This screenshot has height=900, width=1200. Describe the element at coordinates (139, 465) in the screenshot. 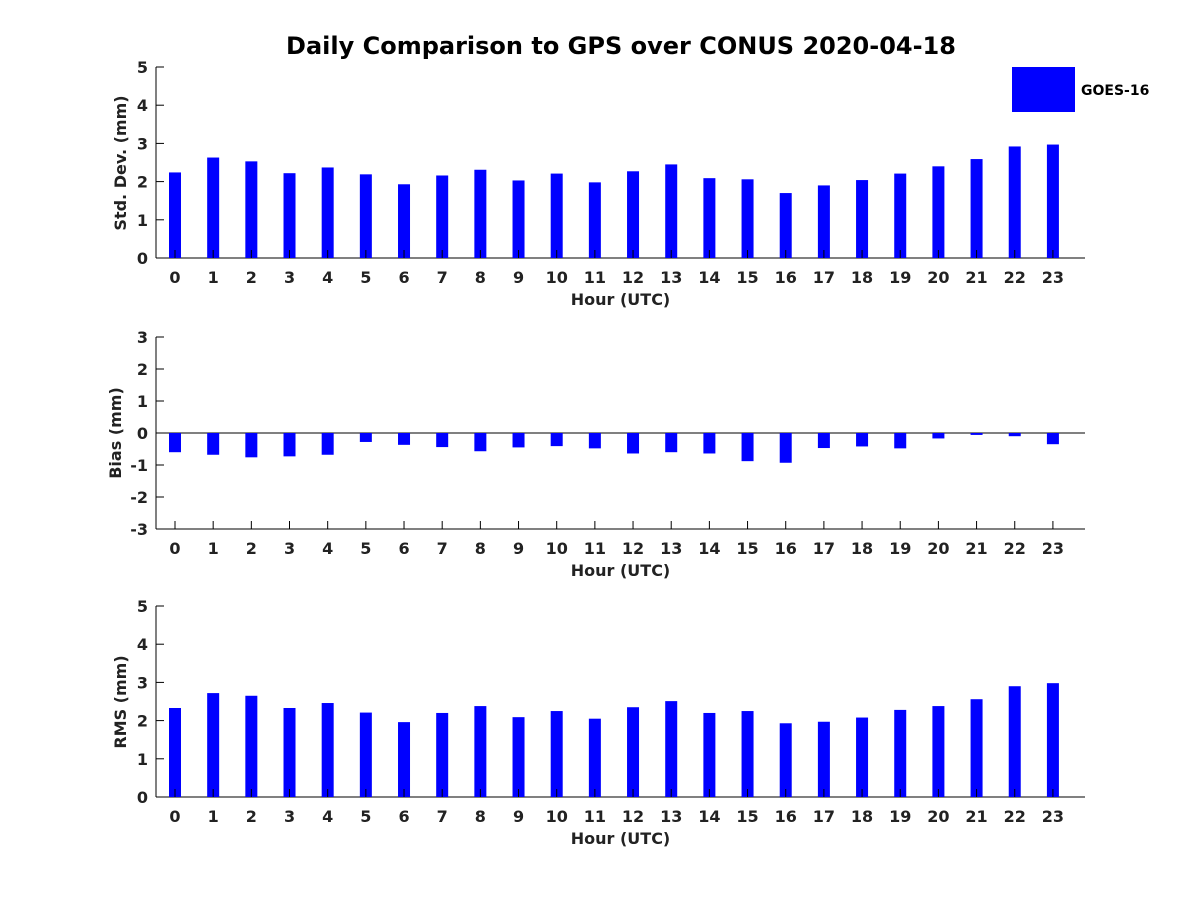

I see `y-tick-label: -1` at that location.